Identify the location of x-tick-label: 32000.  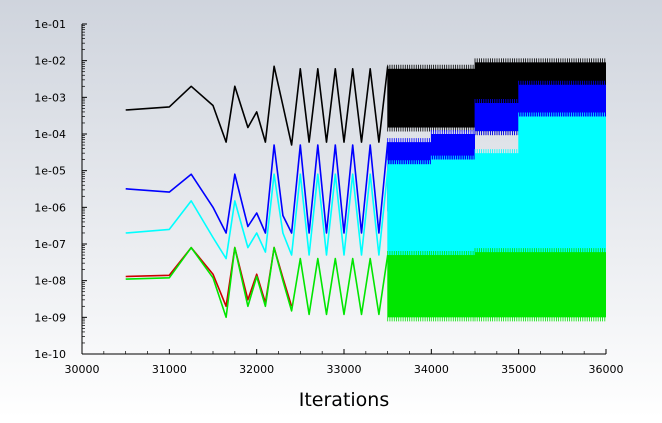
(256, 369).